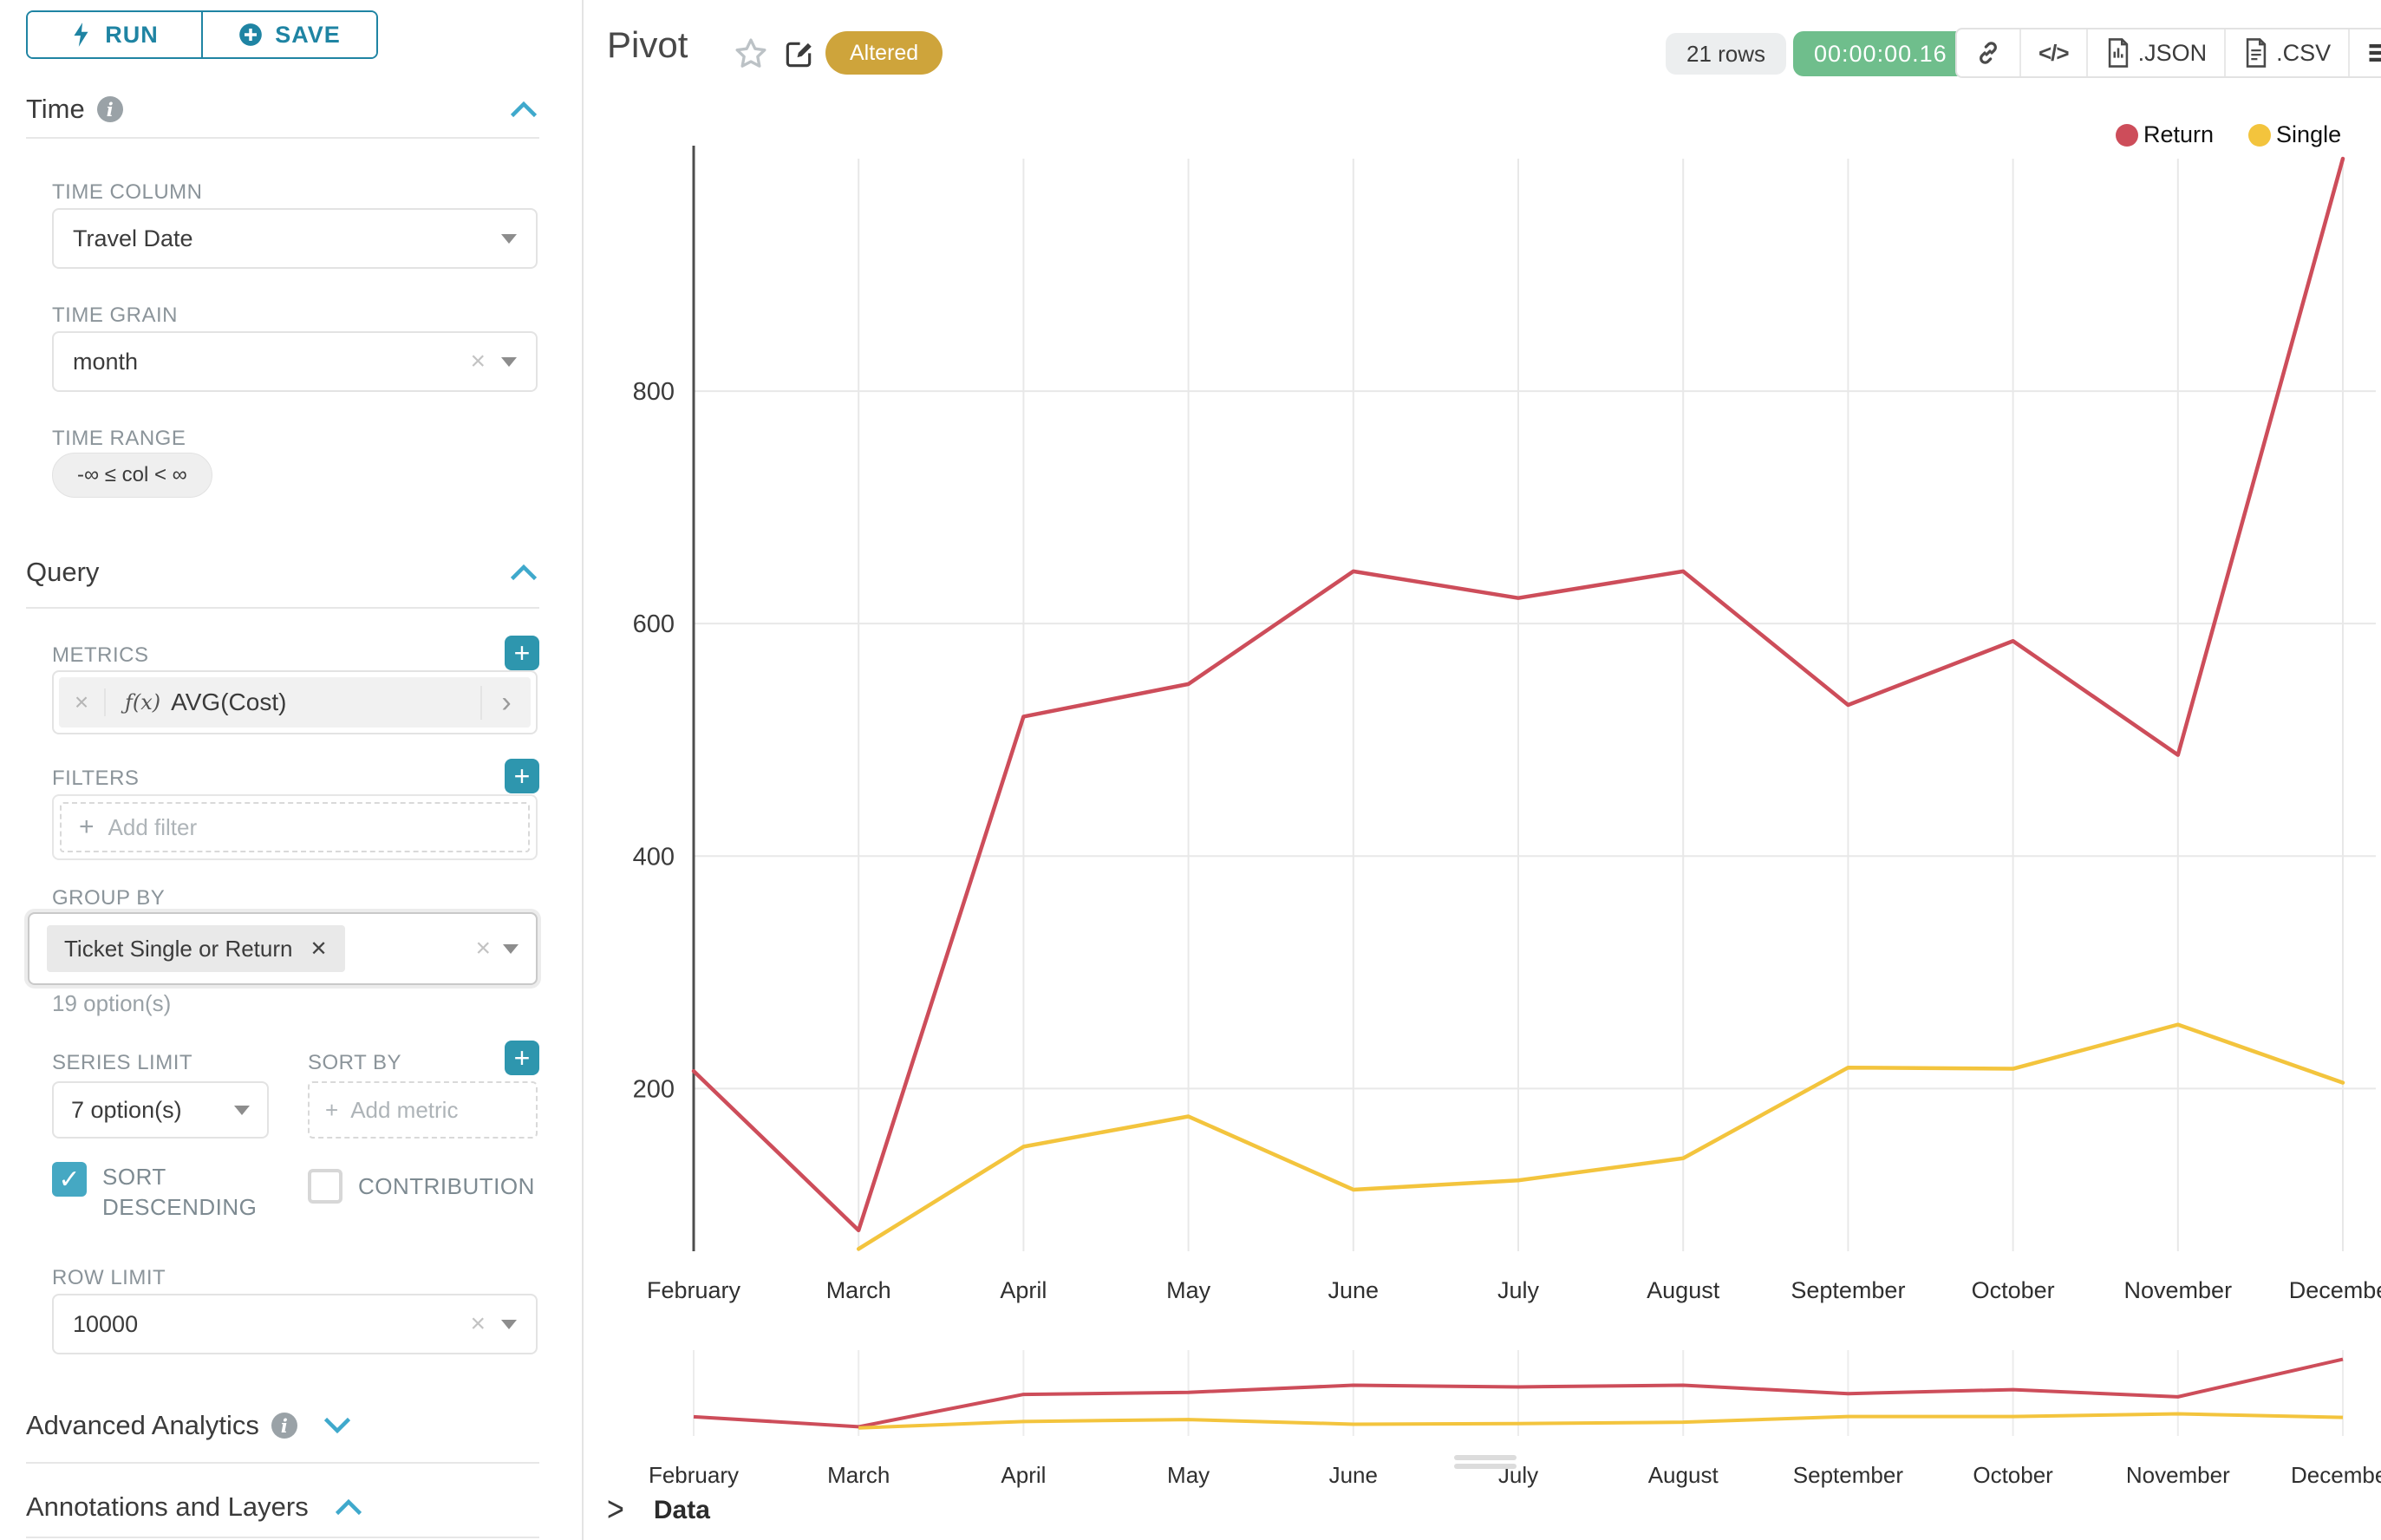 The height and width of the screenshot is (1540, 2381). I want to click on advanced-analytics-header: Advanced Analytics i, so click(282, 1425).